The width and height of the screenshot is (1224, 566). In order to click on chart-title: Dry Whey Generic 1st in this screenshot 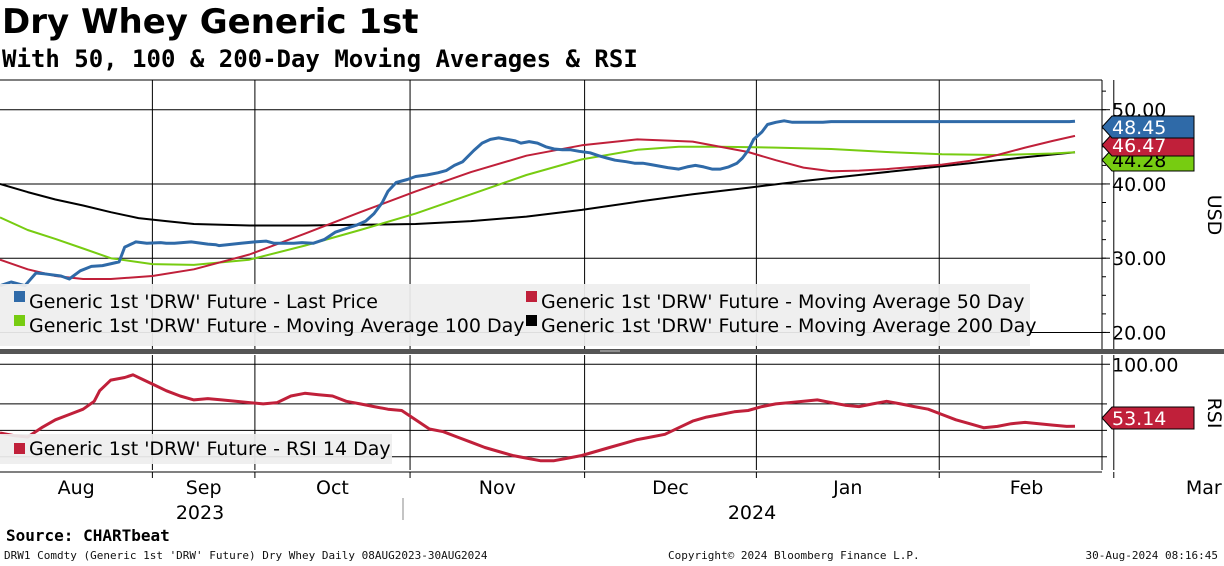, I will do `click(210, 22)`.